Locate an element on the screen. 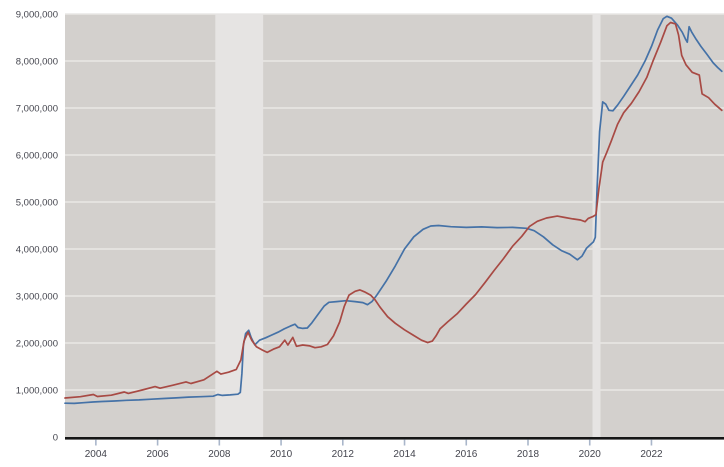  x-axis is located at coordinates (394, 438).